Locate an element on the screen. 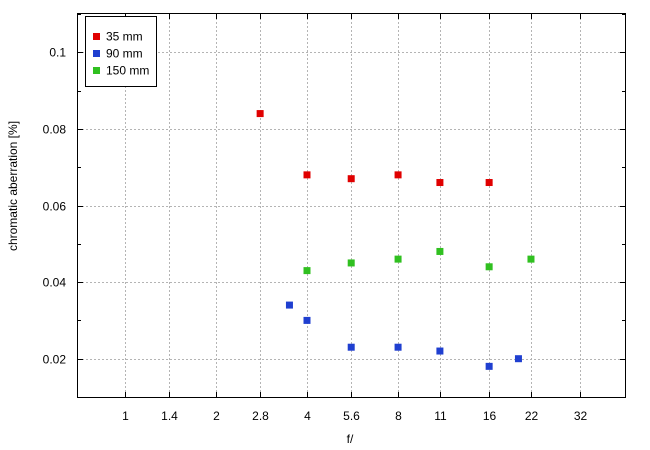 The image size is (650, 450). x-tick-labels: 1 1.4 2 2.8 4 5.6 8 11 16 22 32 is located at coordinates (354, 416).